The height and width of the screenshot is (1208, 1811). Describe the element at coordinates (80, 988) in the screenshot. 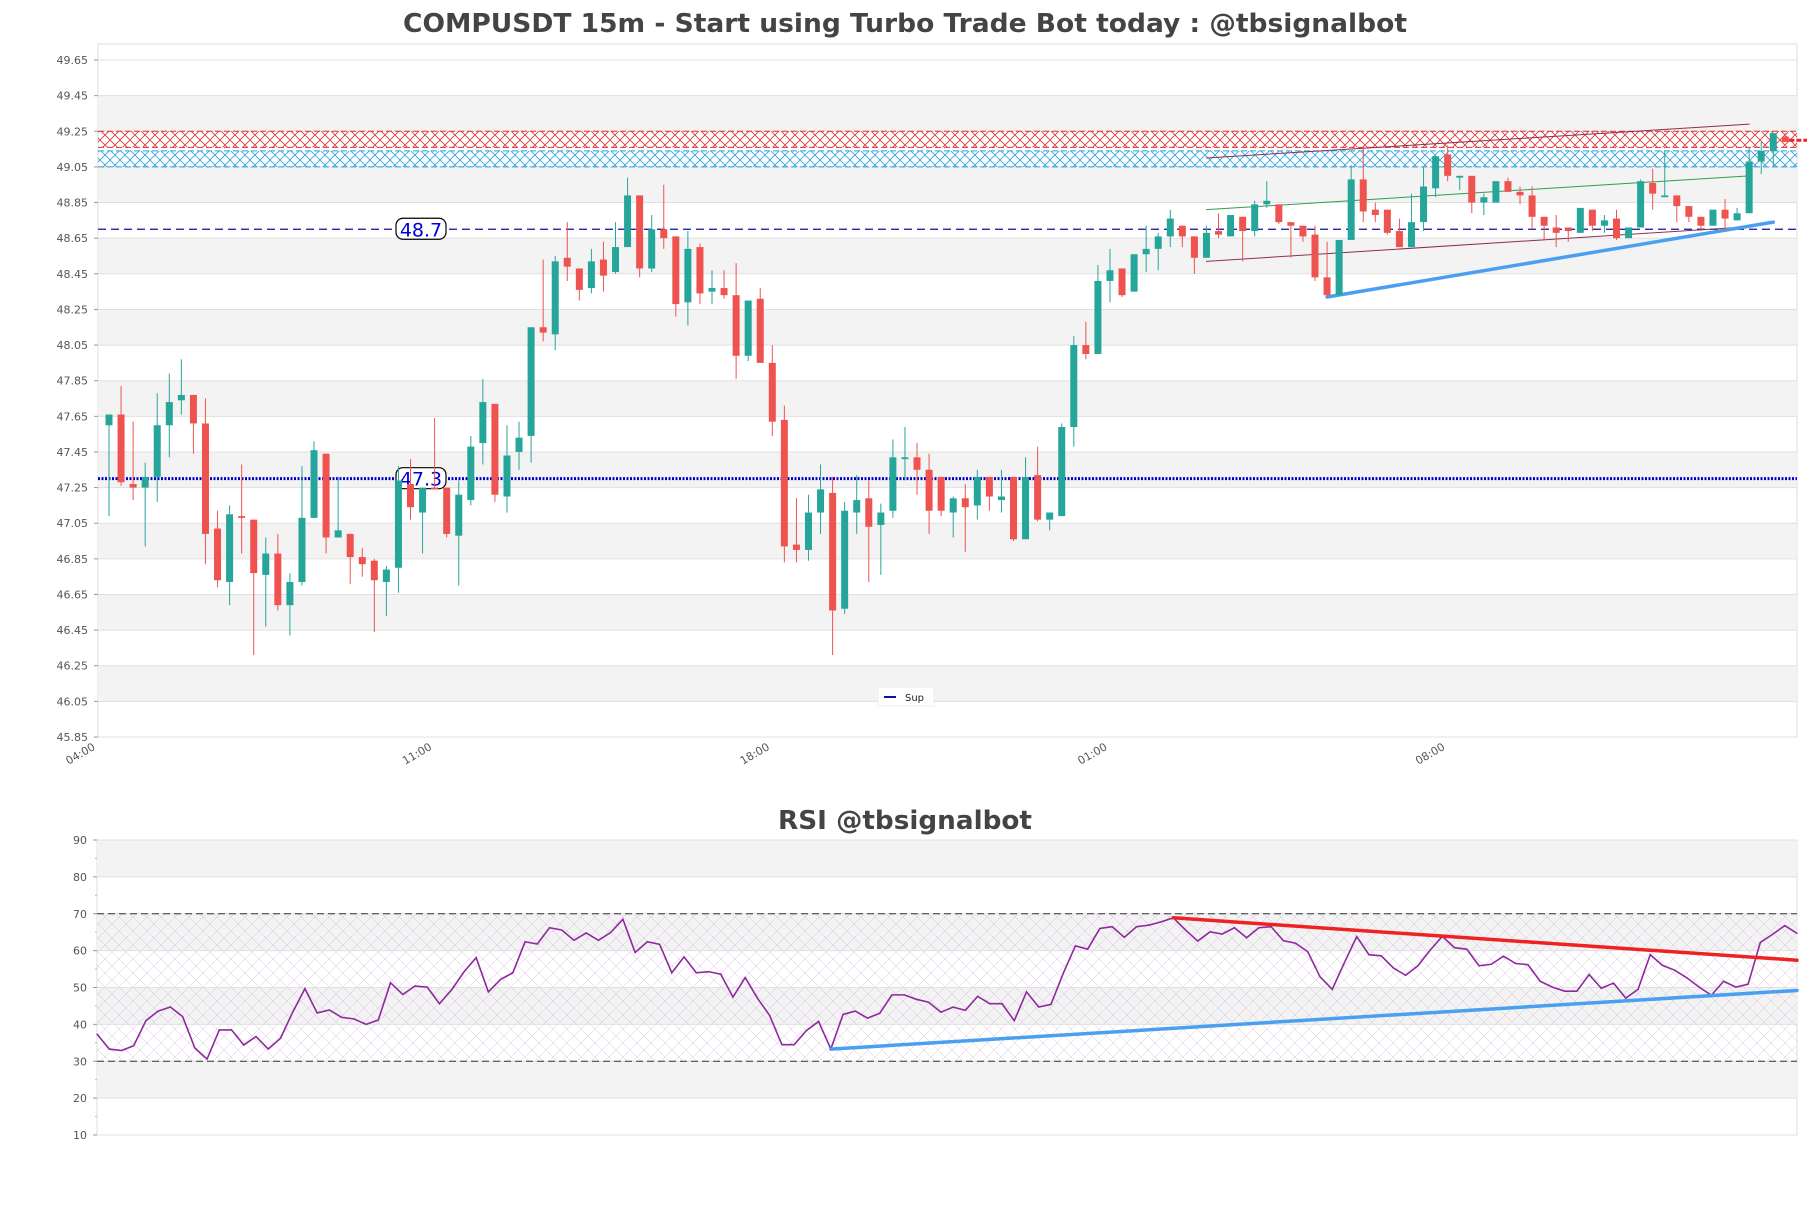

I see `rsi-y-tick-label: 50` at that location.